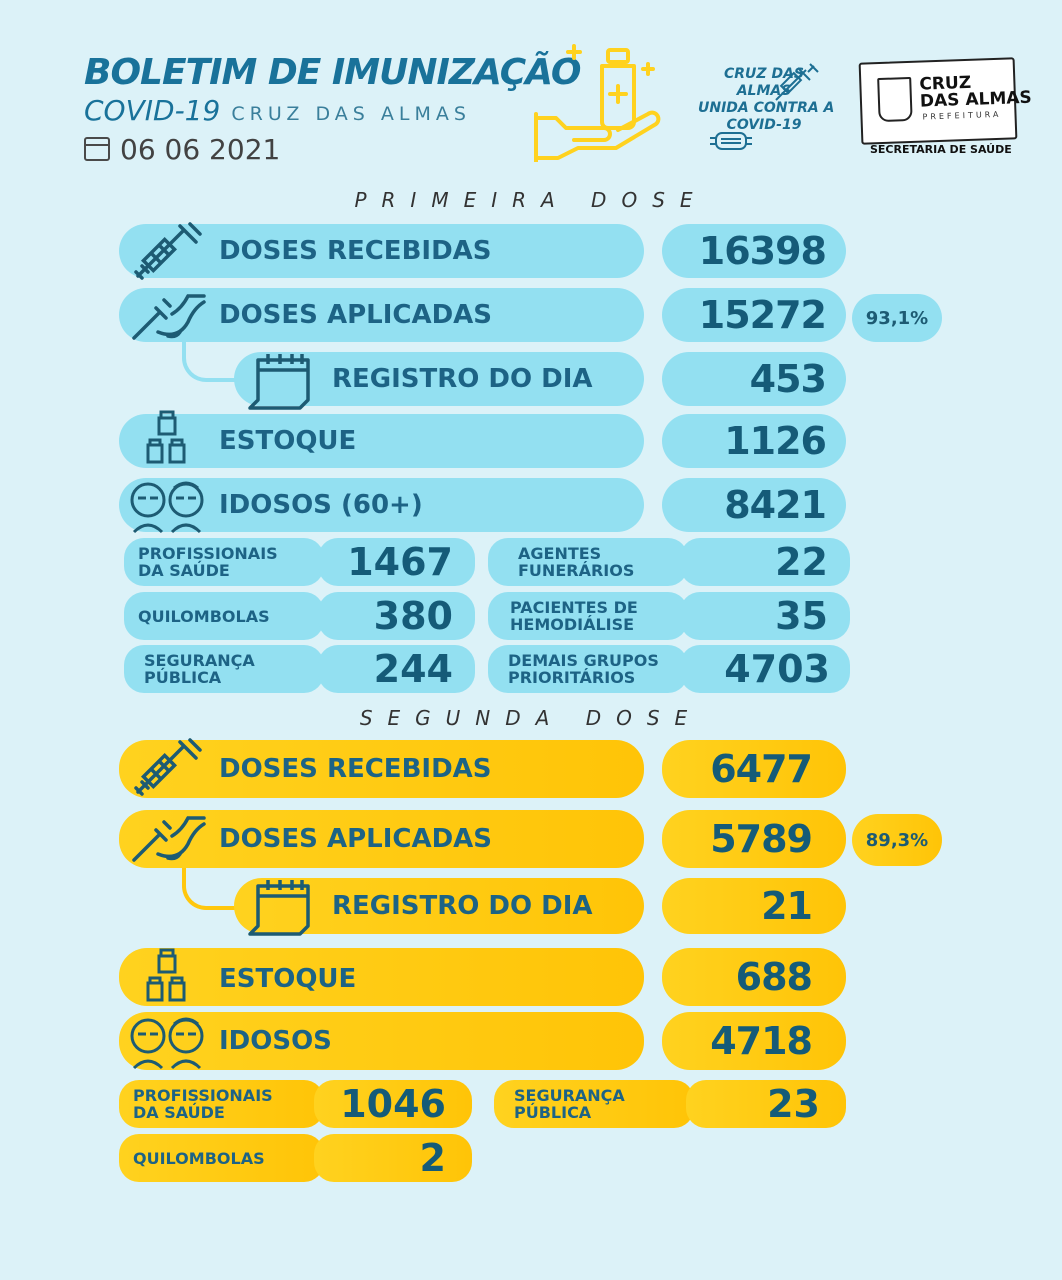 The width and height of the screenshot is (1062, 1280). I want to click on campaign-line-3: UNIDA CONTRA A, so click(766, 108).